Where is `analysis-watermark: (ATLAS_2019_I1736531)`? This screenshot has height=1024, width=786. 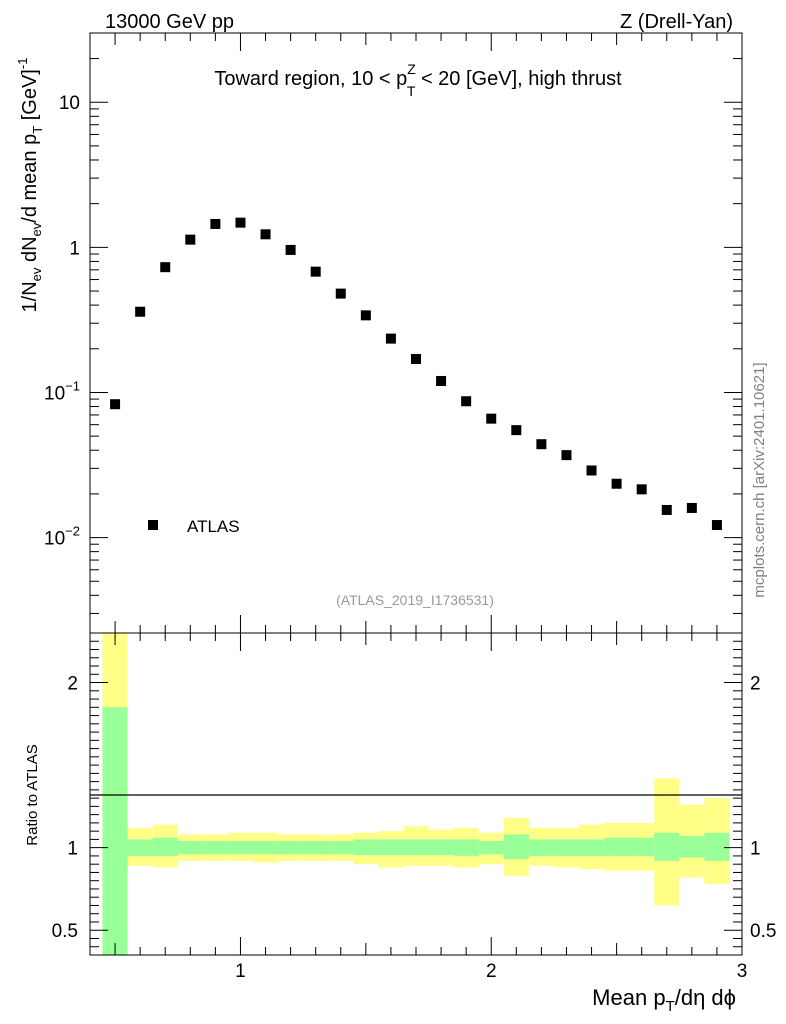 analysis-watermark: (ATLAS_2019_I1736531) is located at coordinates (415, 600).